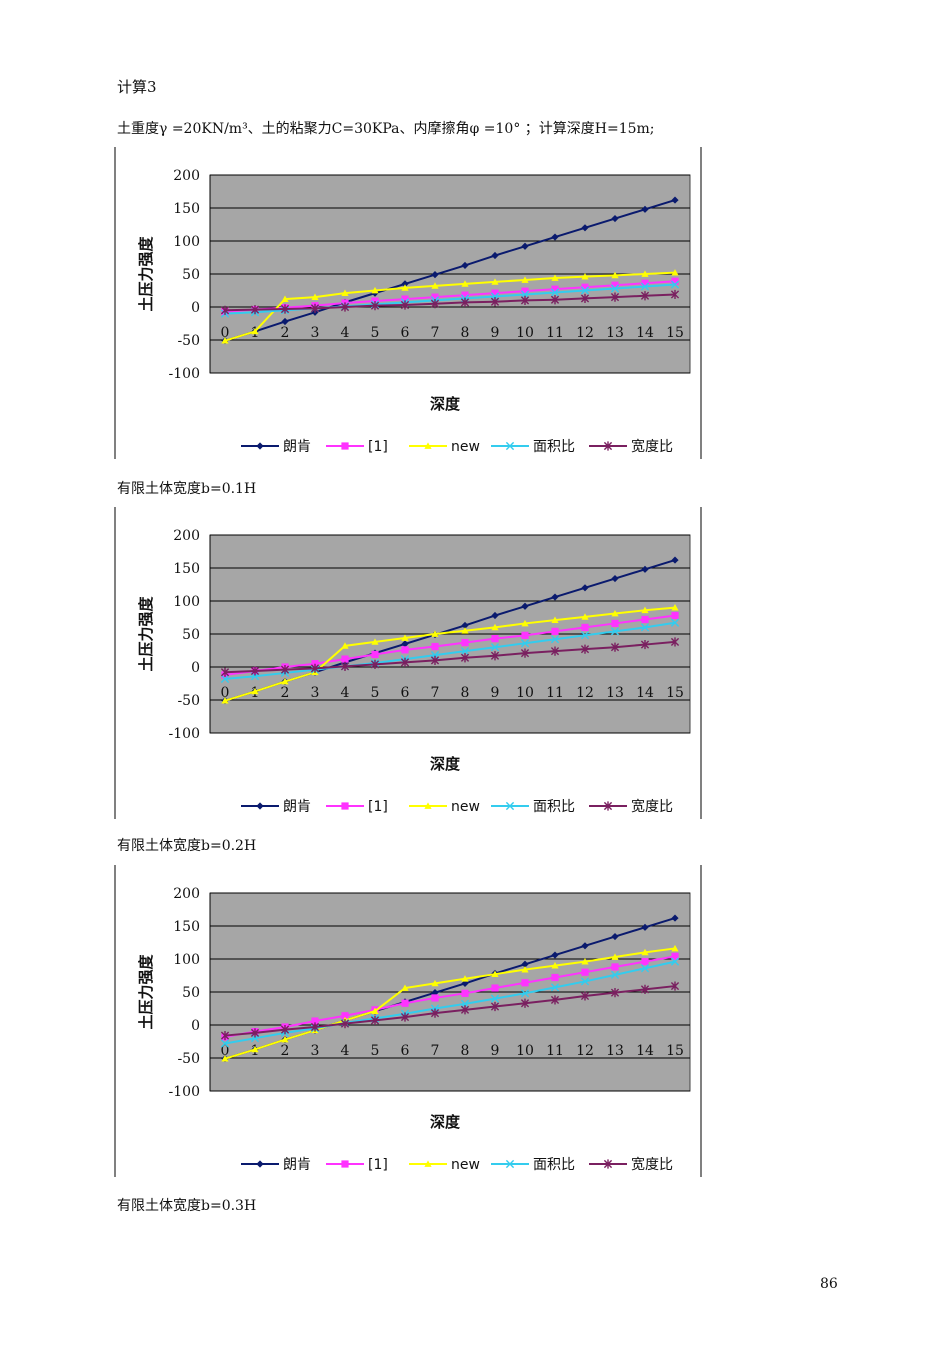 The width and height of the screenshot is (950, 1345). Describe the element at coordinates (554, 807) in the screenshot. I see `legend-label: 面积比` at that location.